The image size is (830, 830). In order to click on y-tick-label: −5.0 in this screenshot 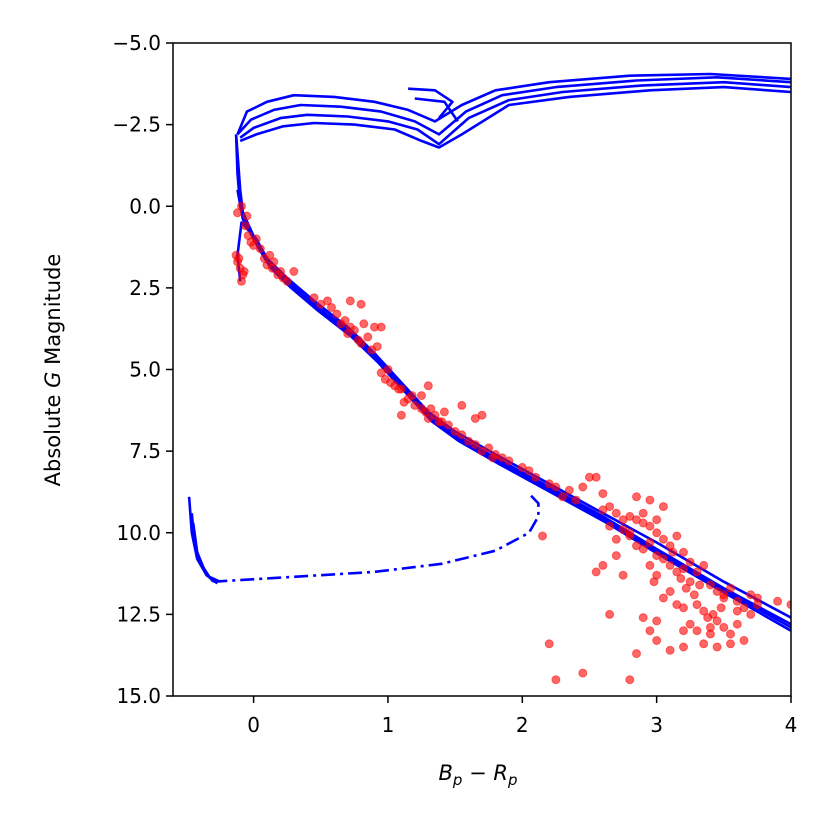, I will do `click(136, 43)`.